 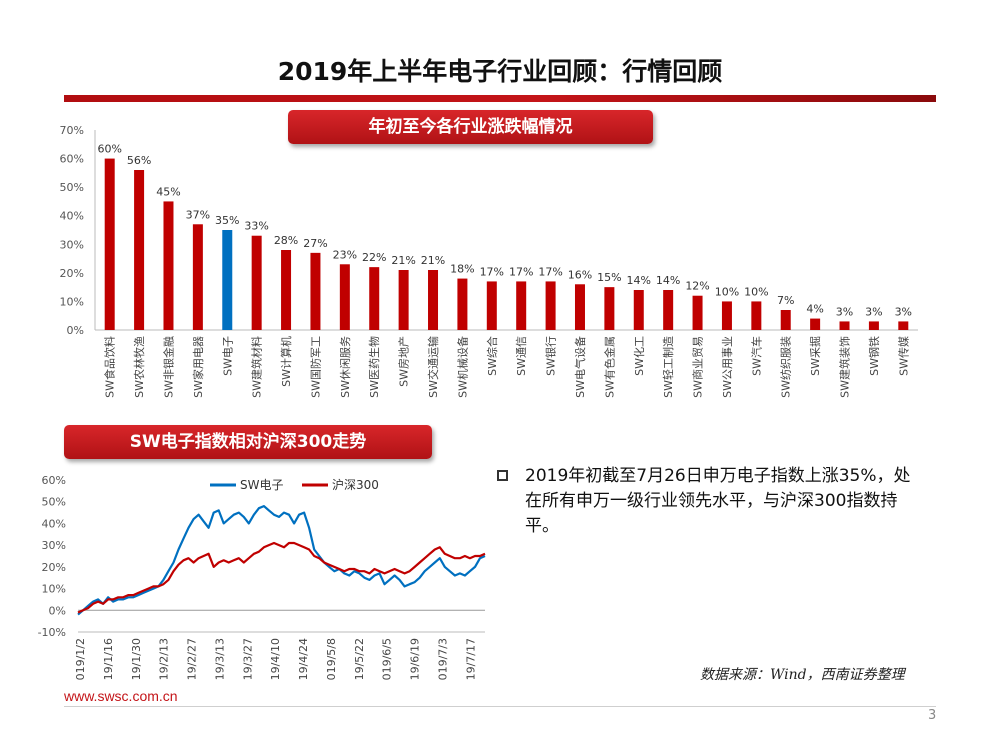 I want to click on x-tick-label: 2019/7/3, so click(x=442, y=659).